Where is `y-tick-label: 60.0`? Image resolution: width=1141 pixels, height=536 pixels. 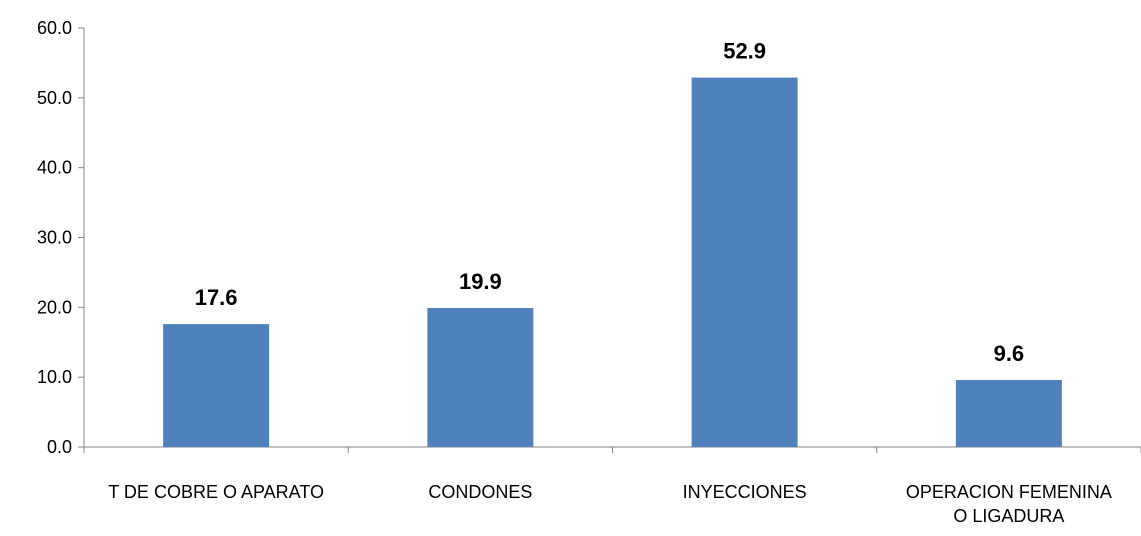
y-tick-label: 60.0 is located at coordinates (54, 28).